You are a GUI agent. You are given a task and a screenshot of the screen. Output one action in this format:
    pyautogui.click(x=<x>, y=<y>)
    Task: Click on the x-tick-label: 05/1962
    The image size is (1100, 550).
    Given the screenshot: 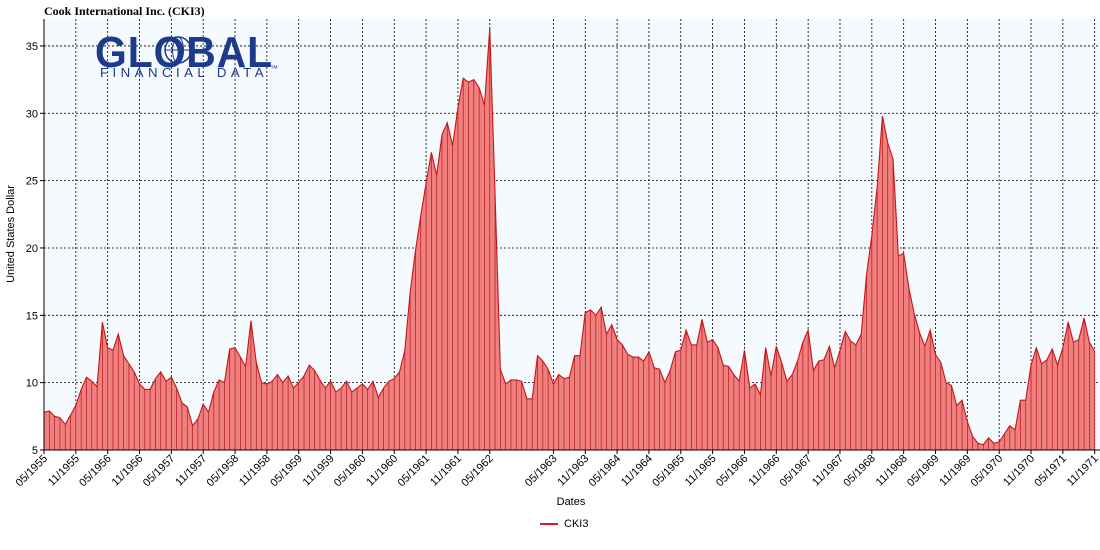 What is the action you would take?
    pyautogui.click(x=477, y=471)
    